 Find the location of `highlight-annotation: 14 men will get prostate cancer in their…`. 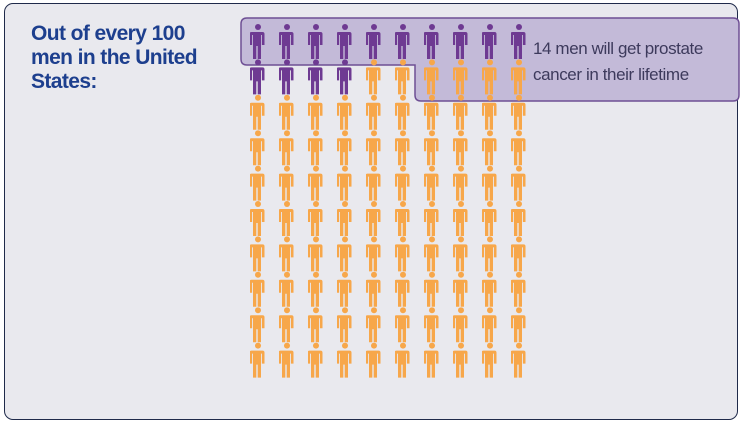

highlight-annotation: 14 men will get prostate cancer in their… is located at coordinates (618, 61).